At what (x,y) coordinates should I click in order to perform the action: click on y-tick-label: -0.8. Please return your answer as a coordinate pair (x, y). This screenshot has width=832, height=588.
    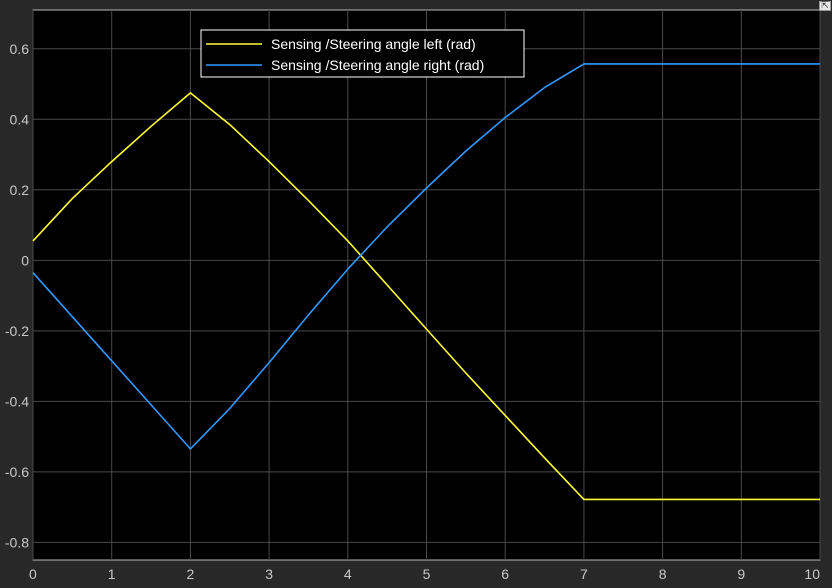
    Looking at the image, I should click on (17, 542).